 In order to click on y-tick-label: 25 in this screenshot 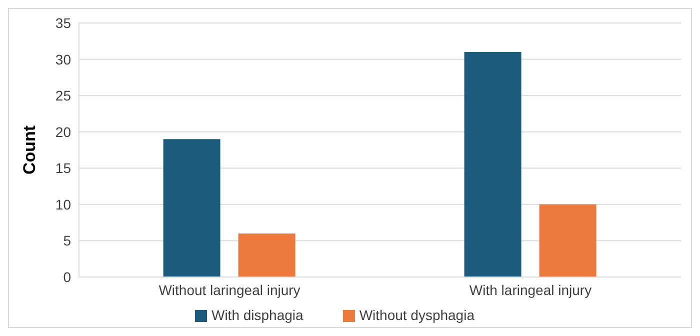, I will do `click(63, 96)`.